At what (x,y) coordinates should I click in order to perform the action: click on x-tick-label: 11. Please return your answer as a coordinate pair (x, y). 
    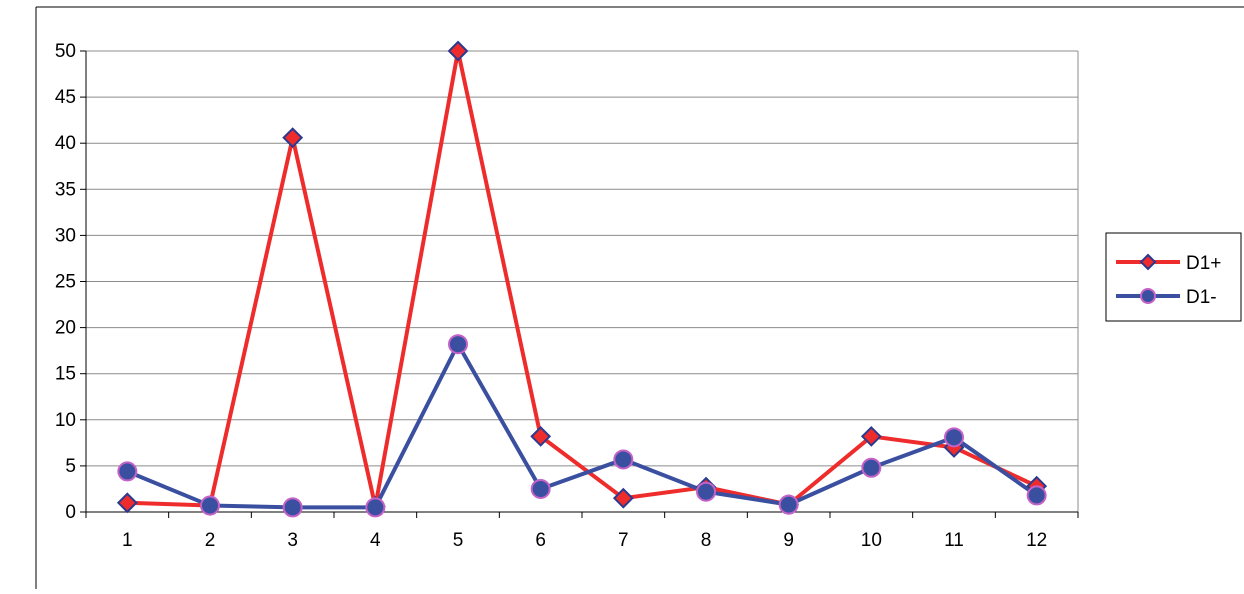
    Looking at the image, I should click on (954, 540).